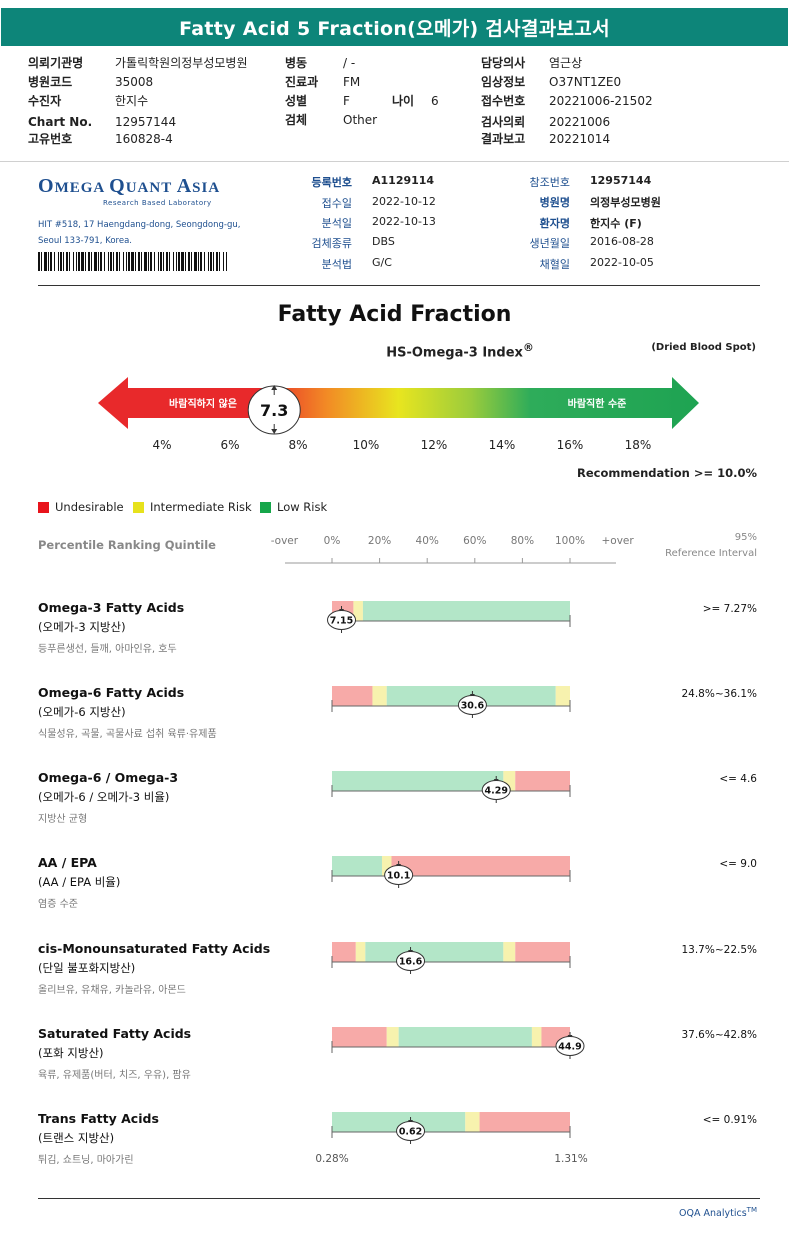 Image resolution: width=789 pixels, height=1242 pixels. Describe the element at coordinates (503, 122) in the screenshot. I see `request-label: 검사의뢰` at that location.